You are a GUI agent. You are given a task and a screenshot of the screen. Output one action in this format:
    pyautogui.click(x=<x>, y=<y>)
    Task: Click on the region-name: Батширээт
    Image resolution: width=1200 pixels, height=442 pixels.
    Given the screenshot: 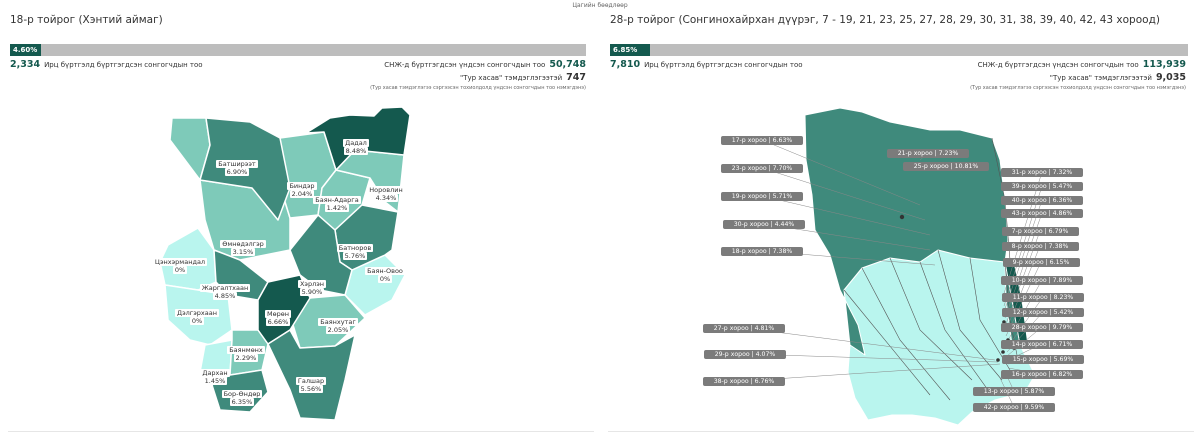 What is the action you would take?
    pyautogui.click(x=237, y=164)
    